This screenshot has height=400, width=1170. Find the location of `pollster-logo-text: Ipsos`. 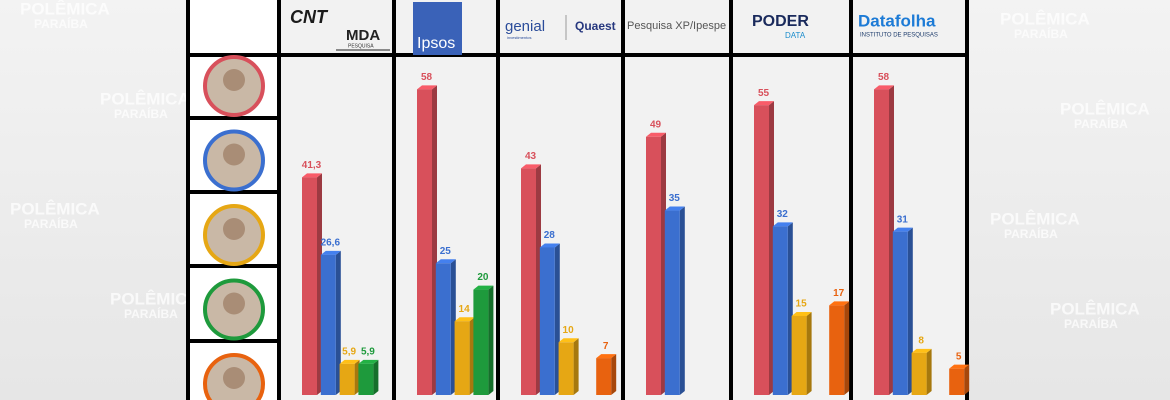

pollster-logo-text: Ipsos is located at coordinates (436, 43).